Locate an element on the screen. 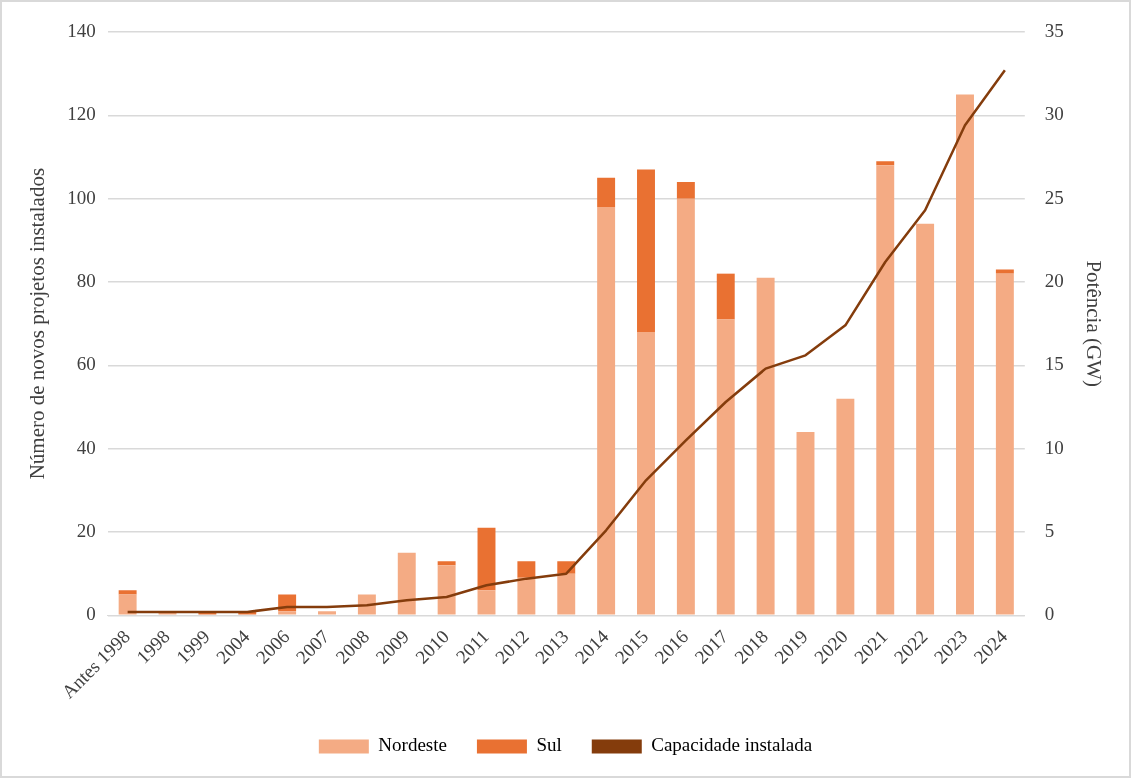 The image size is (1131, 778). y2-tick-label: 25 is located at coordinates (1054, 197).